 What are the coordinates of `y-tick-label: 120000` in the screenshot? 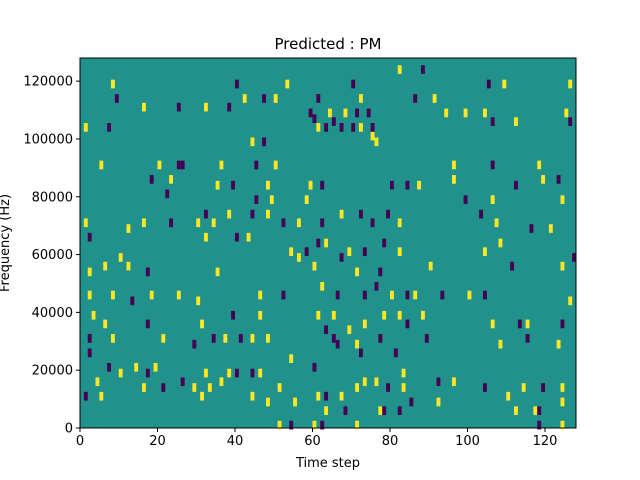 It's located at (48, 82).